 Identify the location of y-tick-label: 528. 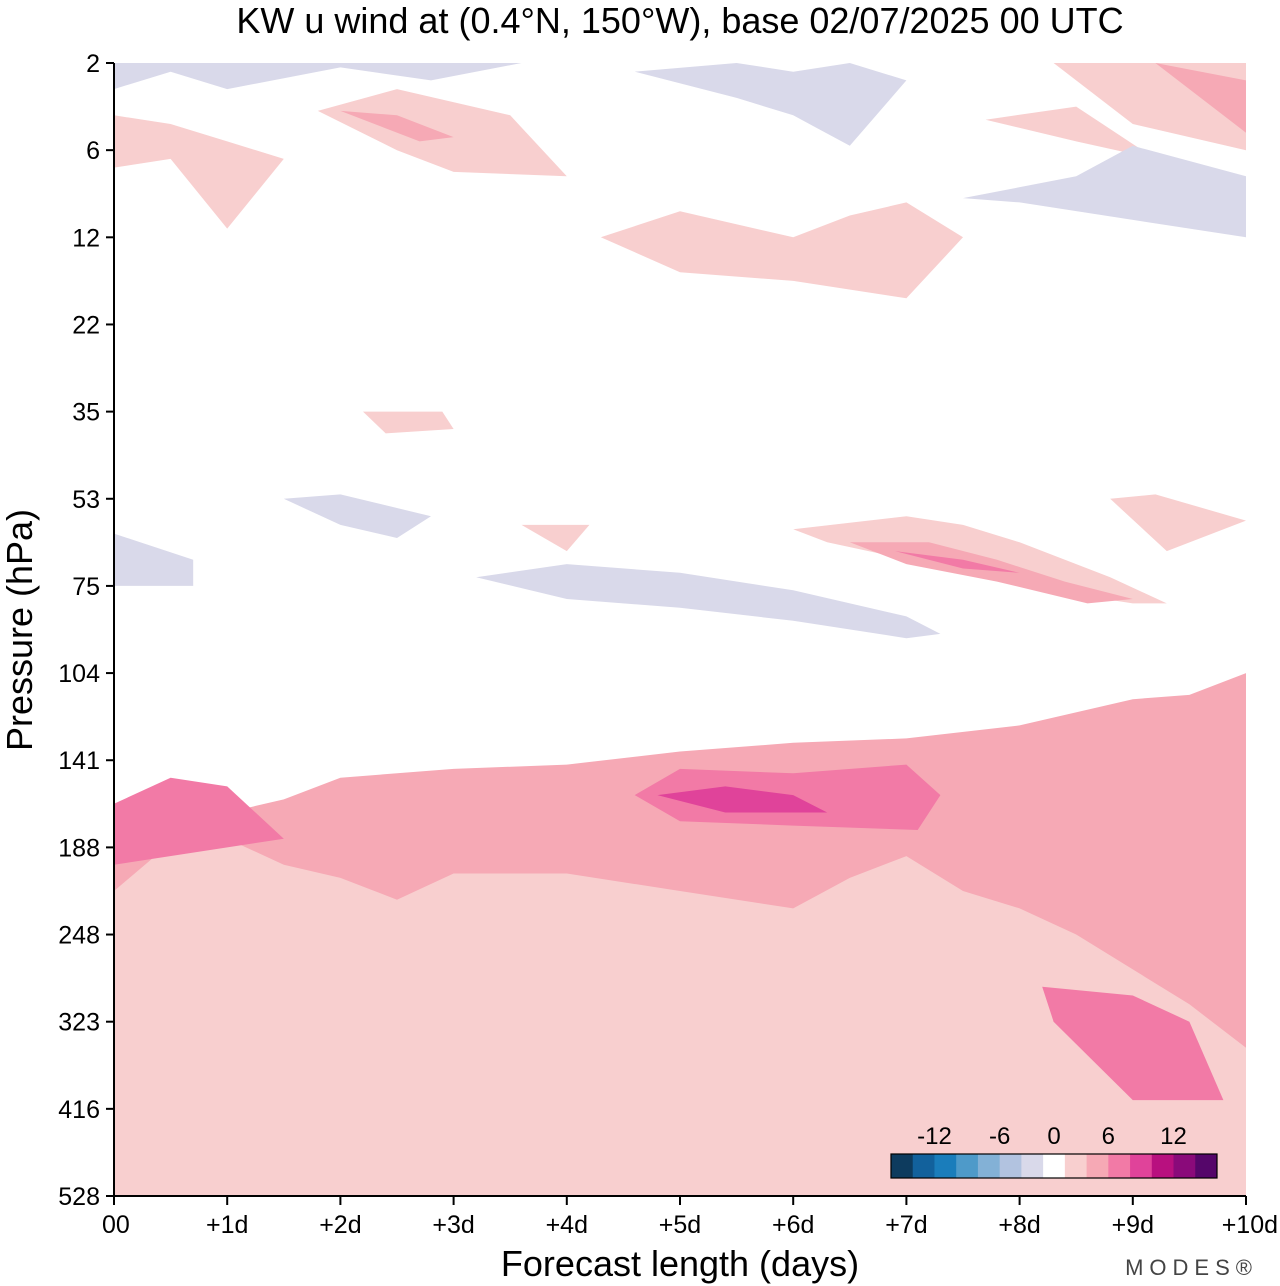
(79, 1197).